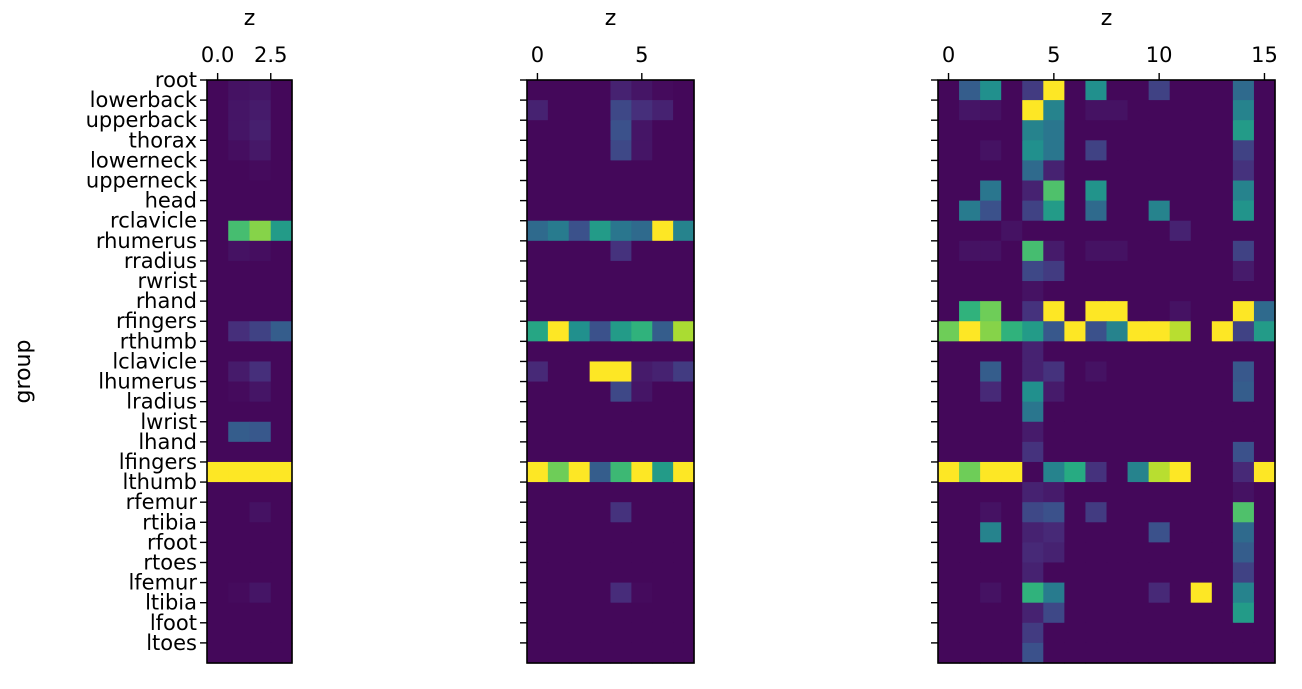 The image size is (1302, 689). I want to click on heatmap-cell-p3-r5-c4, so click(1033, 191).